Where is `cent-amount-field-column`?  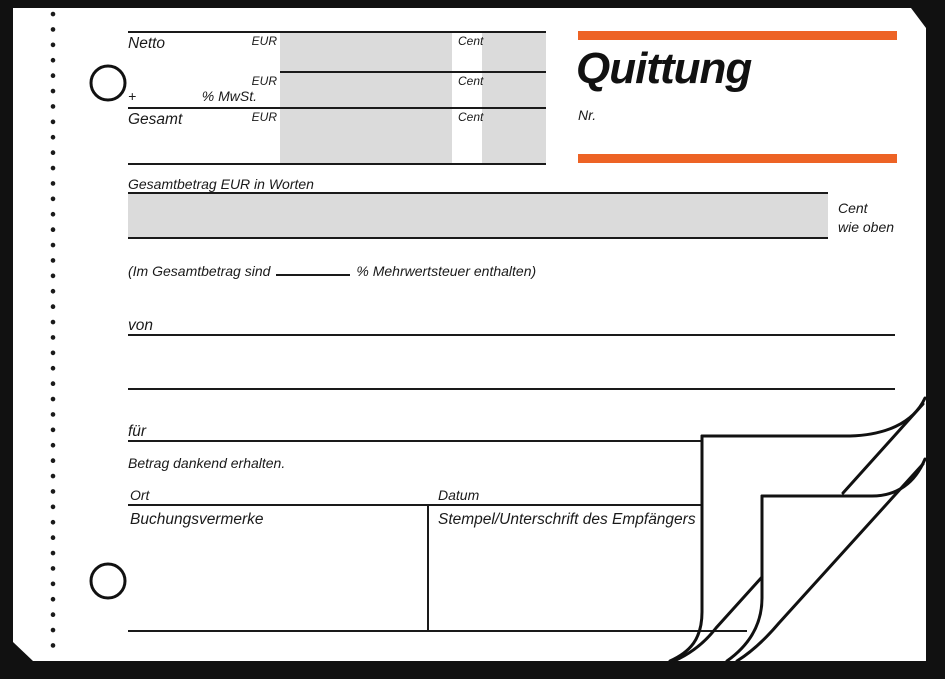 cent-amount-field-column is located at coordinates (514, 98).